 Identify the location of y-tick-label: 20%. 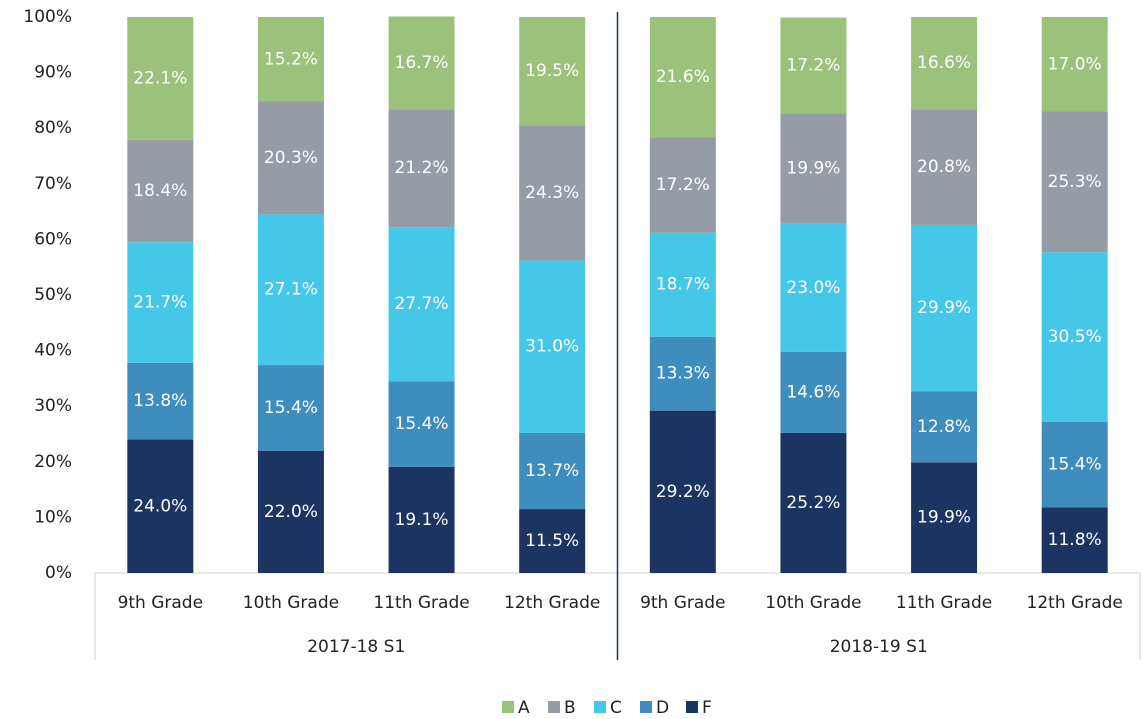
(53, 462).